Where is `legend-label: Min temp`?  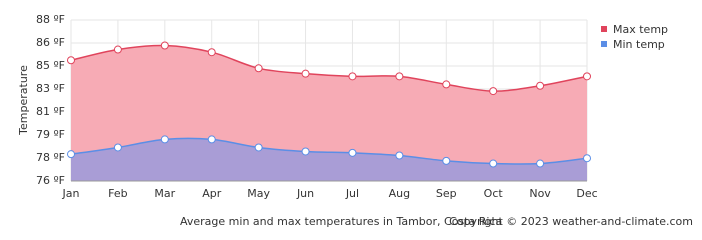 legend-label: Min temp is located at coordinates (639, 44).